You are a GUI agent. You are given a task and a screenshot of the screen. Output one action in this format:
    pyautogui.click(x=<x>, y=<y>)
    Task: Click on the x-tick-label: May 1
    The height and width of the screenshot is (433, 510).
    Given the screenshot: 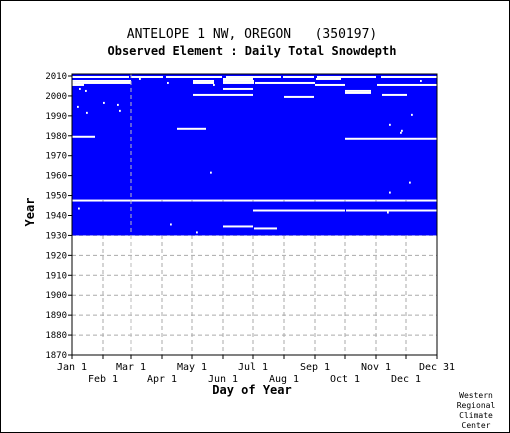 What is the action you would take?
    pyautogui.click(x=192, y=367)
    